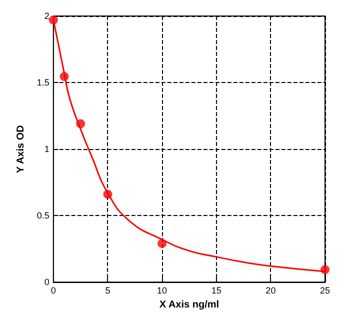 The height and width of the screenshot is (323, 345). Describe the element at coordinates (47, 149) in the screenshot. I see `y-tick-label: 1` at that location.